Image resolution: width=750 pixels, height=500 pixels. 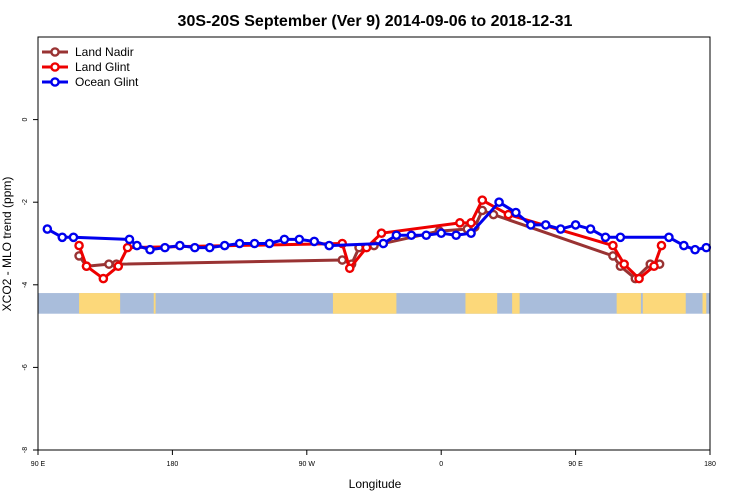 I want to click on map-strip, so click(x=374, y=303).